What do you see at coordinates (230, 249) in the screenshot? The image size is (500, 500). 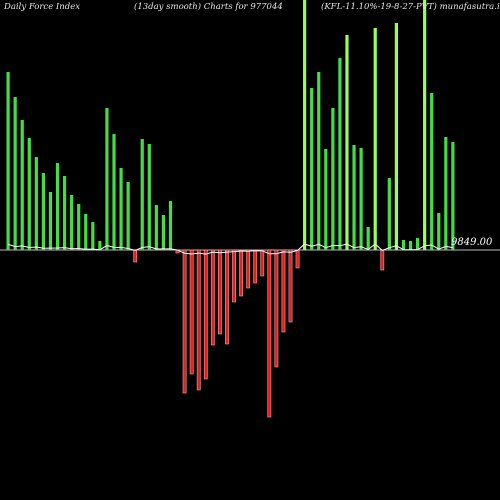 I see `smooth-line` at bounding box center [230, 249].